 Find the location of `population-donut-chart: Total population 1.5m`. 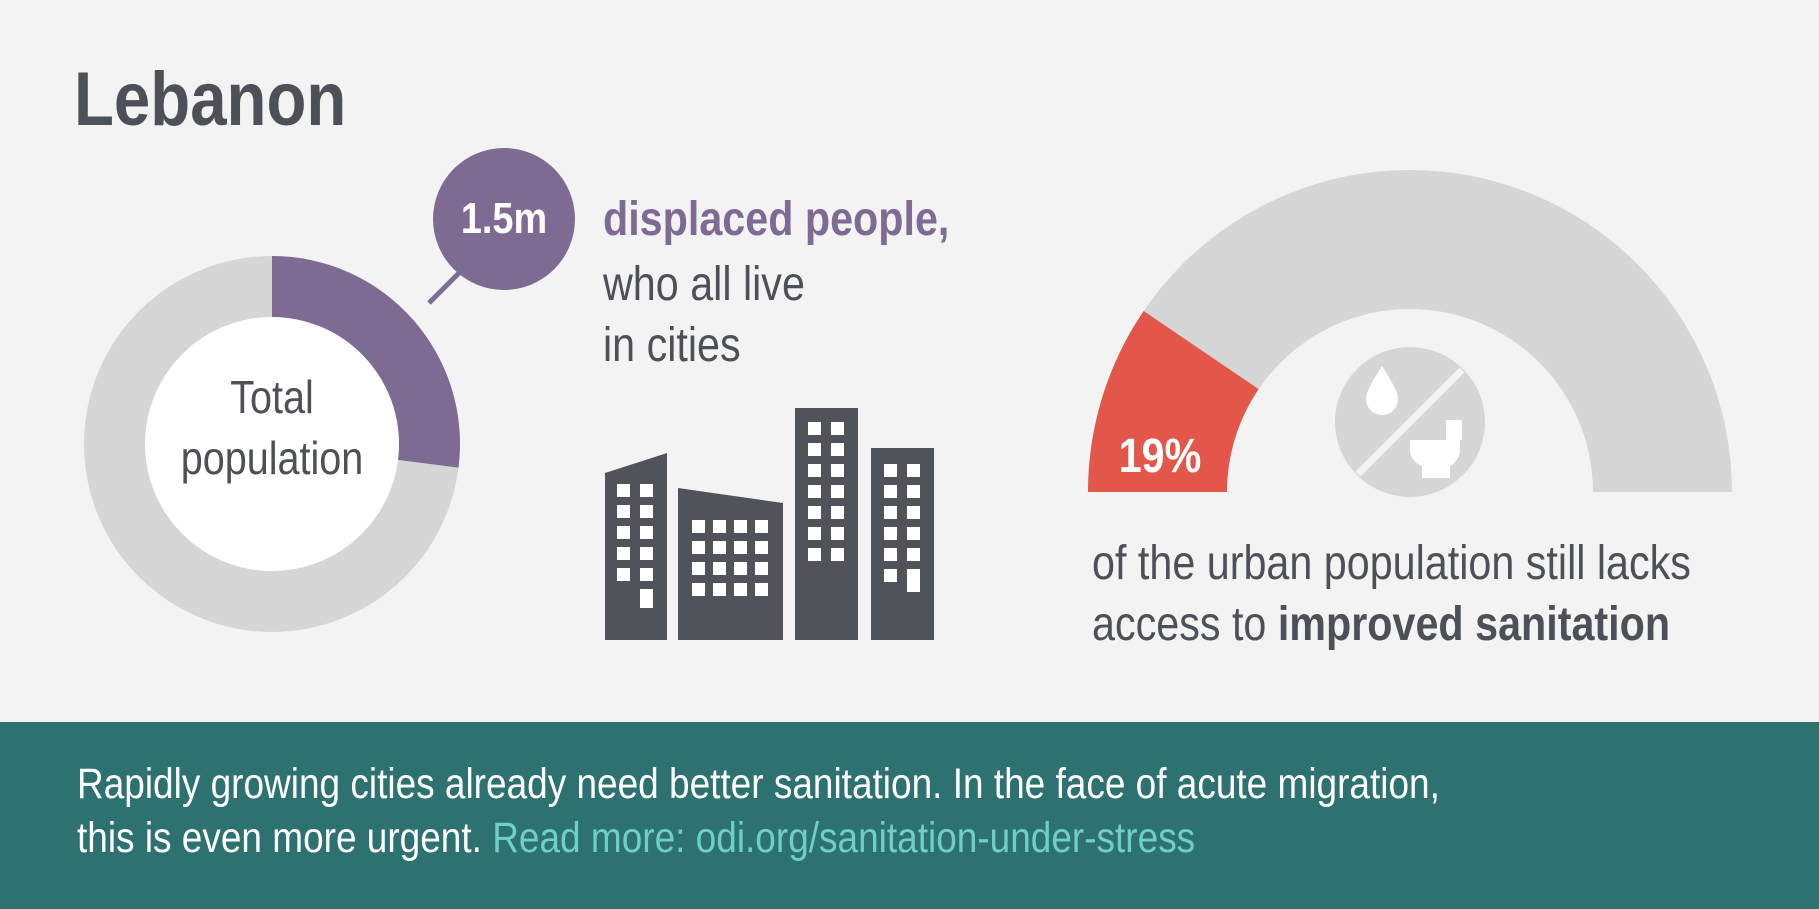

population-donut-chart: Total population 1.5m is located at coordinates (329, 390).